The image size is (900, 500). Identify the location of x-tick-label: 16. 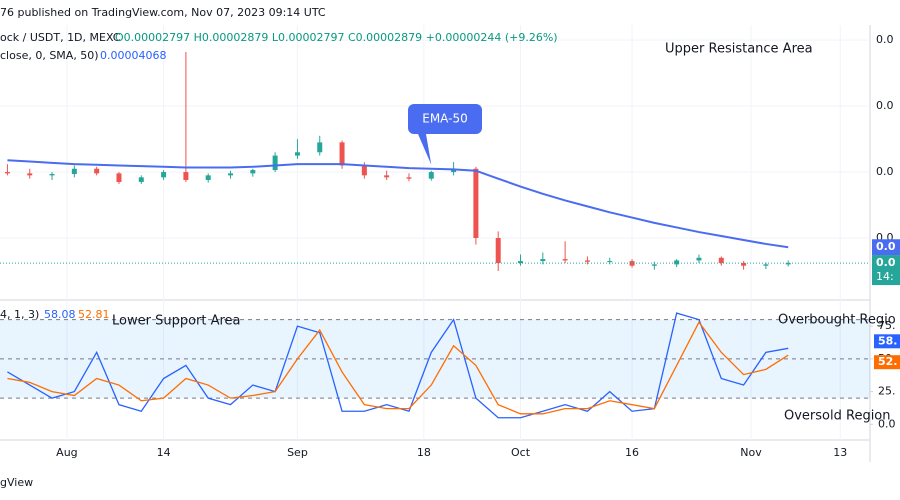
(632, 452).